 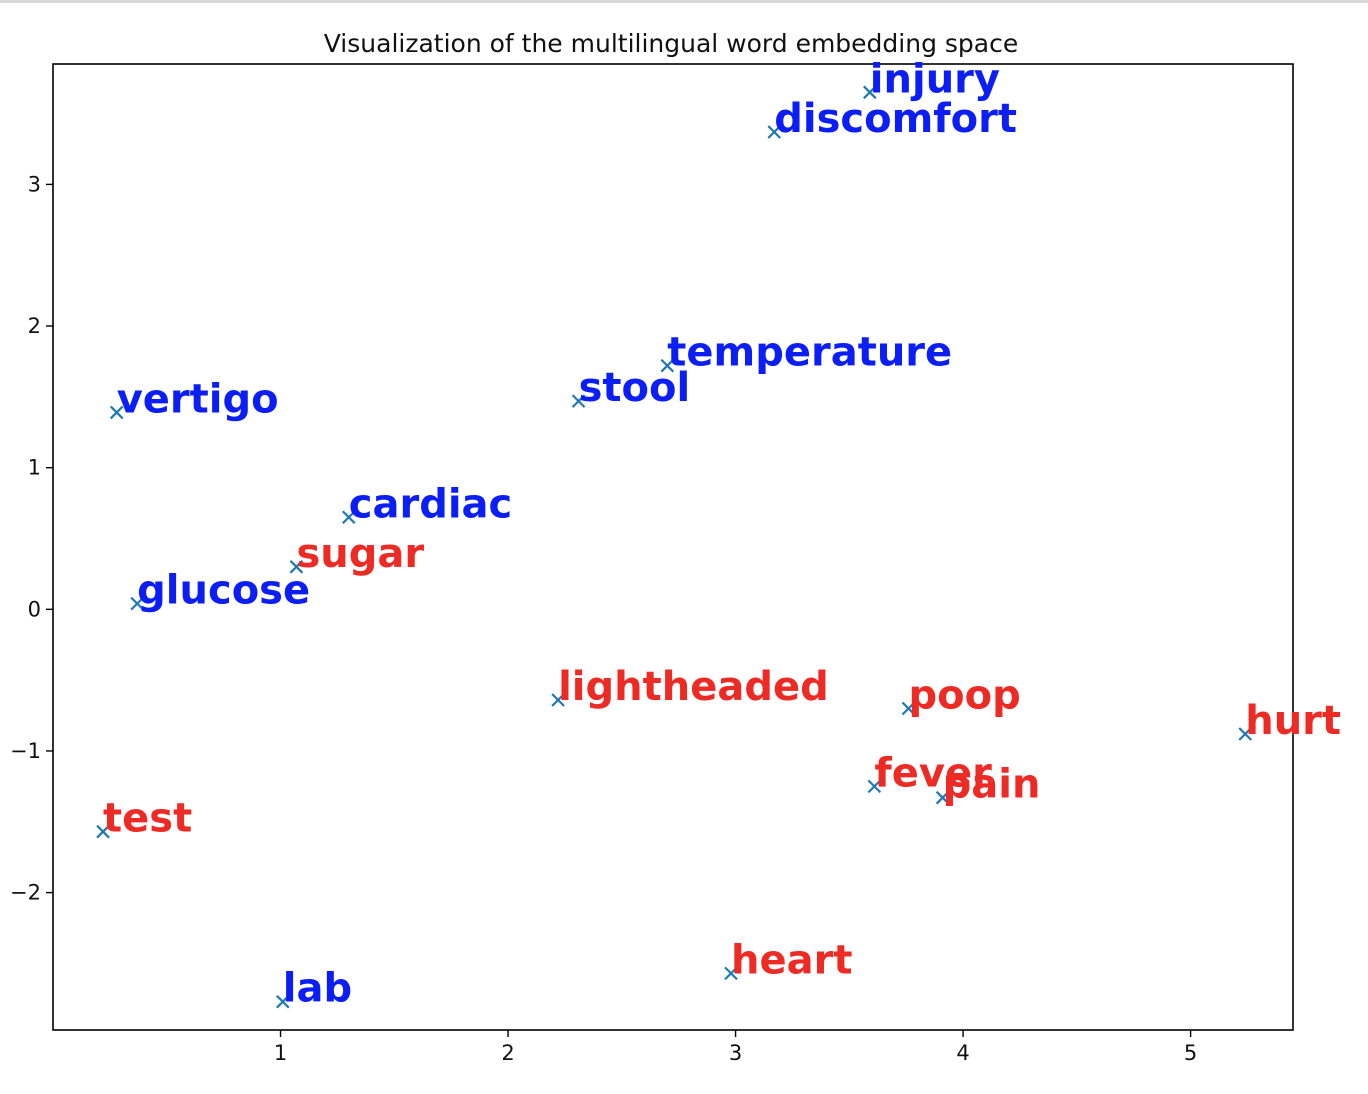 What do you see at coordinates (735, 1053) in the screenshot?
I see `x-tick-label: 3` at bounding box center [735, 1053].